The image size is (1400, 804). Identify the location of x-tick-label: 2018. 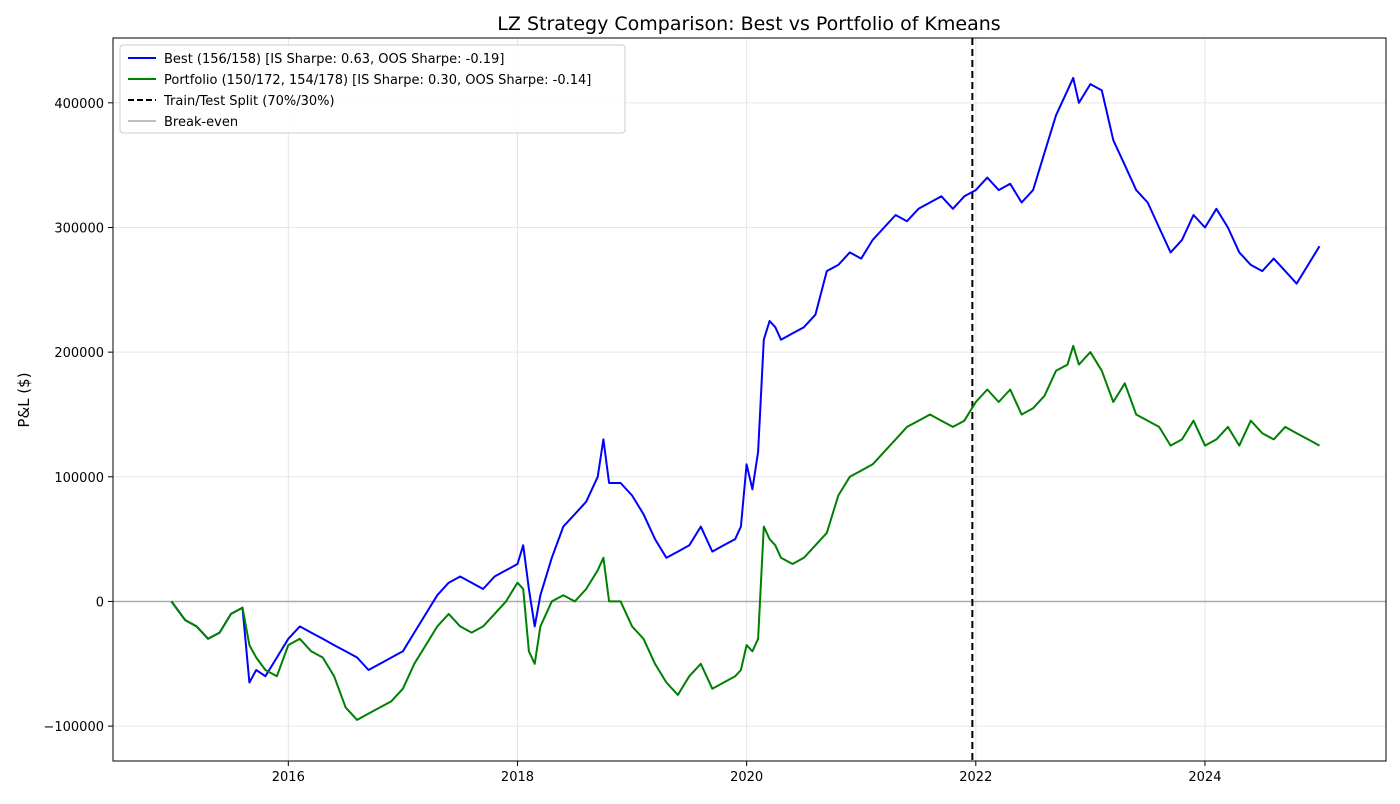
(517, 777).